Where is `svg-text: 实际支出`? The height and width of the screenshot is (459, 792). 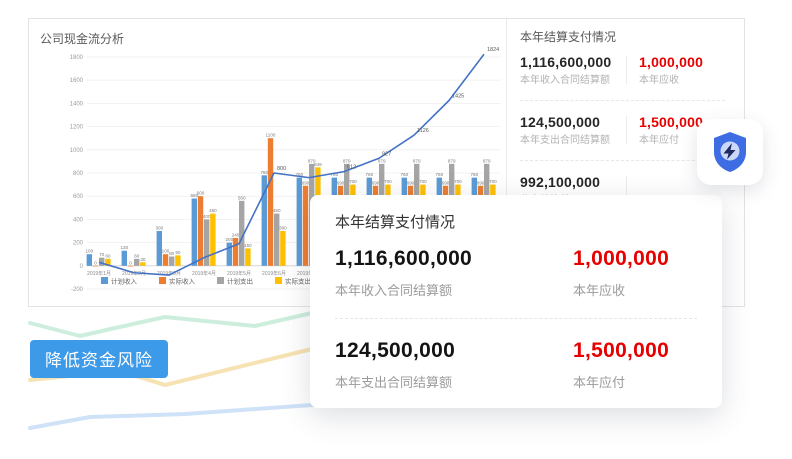 svg-text: 实际支出 is located at coordinates (298, 281).